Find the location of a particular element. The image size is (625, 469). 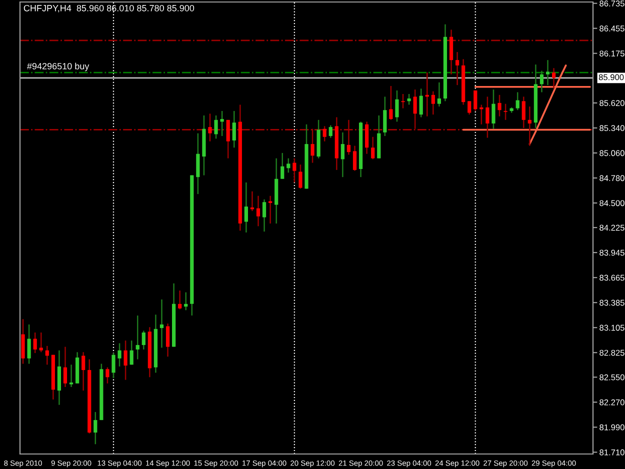

y-tick-label: 84.225 is located at coordinates (612, 227).